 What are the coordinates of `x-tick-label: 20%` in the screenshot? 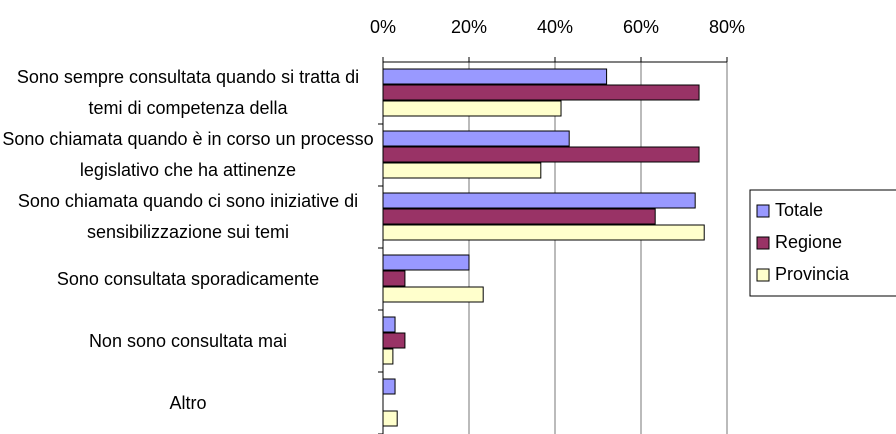 It's located at (469, 27).